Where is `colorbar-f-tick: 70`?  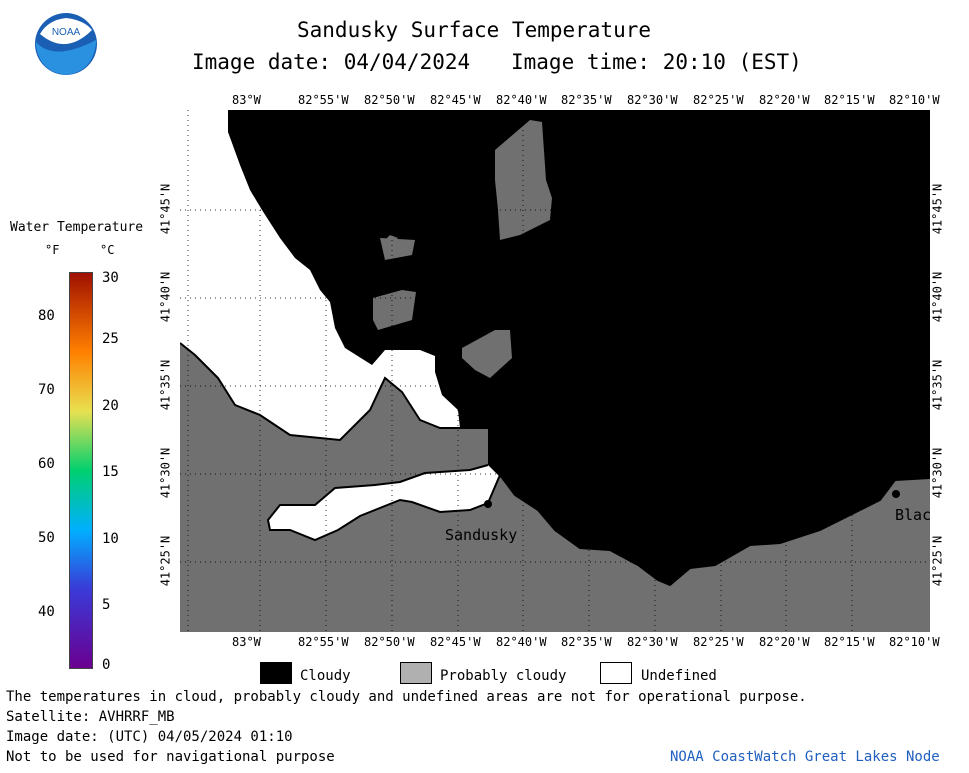 colorbar-f-tick: 70 is located at coordinates (46, 390).